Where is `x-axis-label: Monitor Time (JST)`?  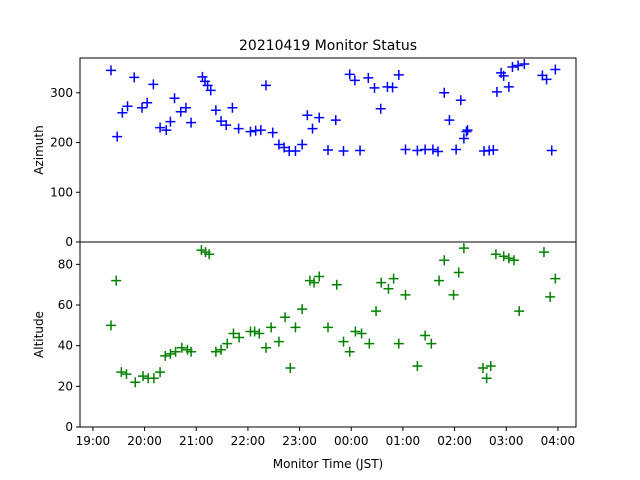 x-axis-label: Monitor Time (JST) is located at coordinates (328, 464).